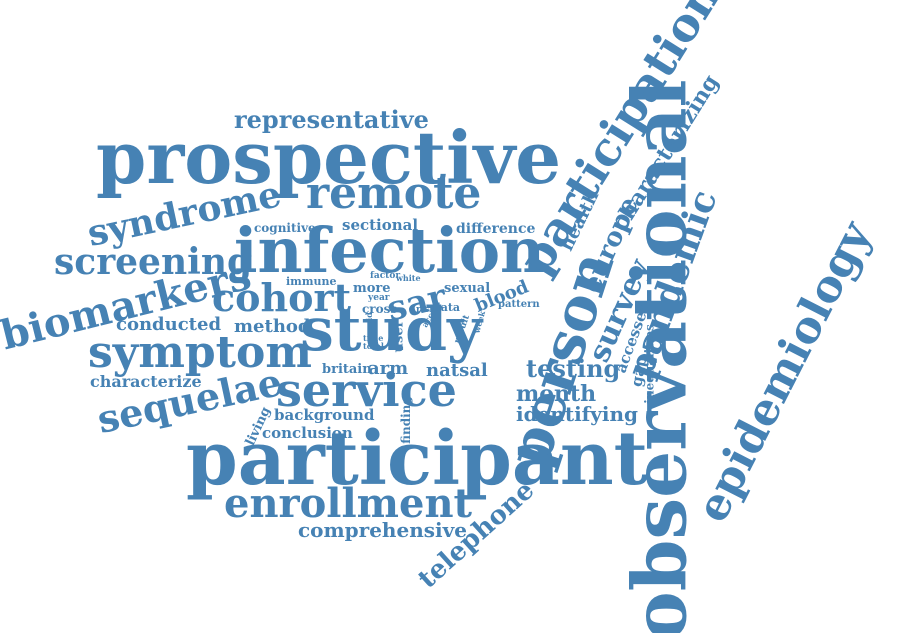  I want to click on word-britain: britain, so click(347, 369).